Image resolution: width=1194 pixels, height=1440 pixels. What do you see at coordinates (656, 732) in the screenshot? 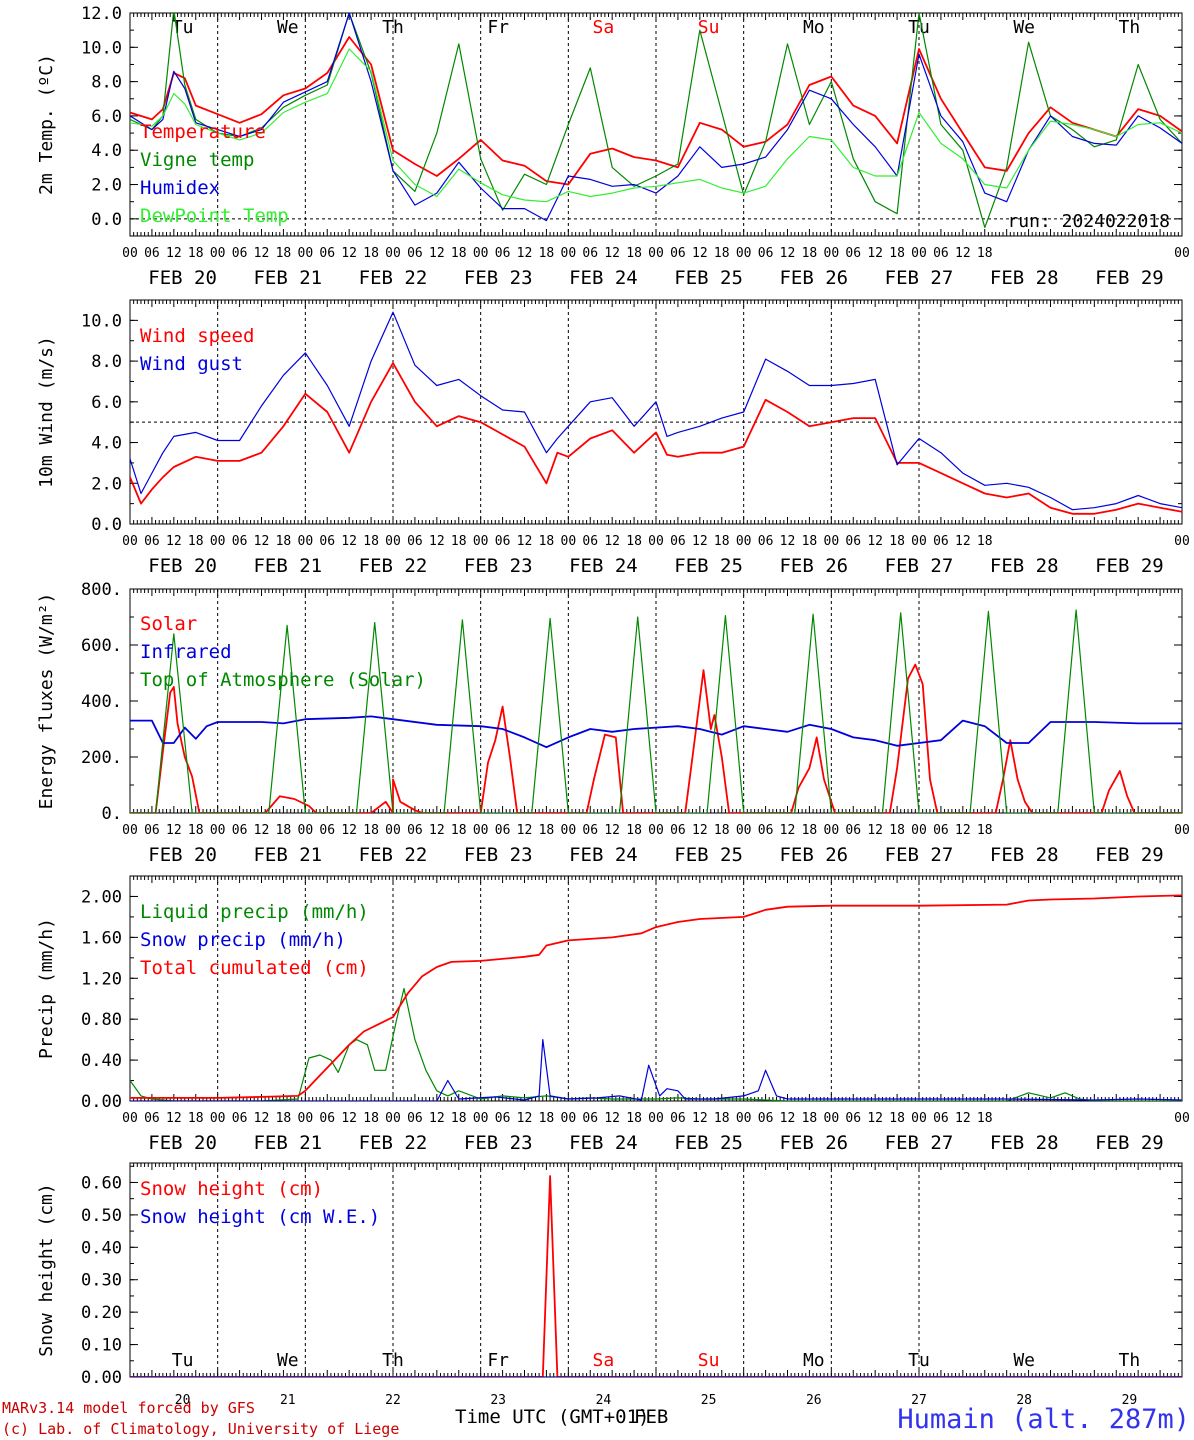
I see `flux-series-infrared` at bounding box center [656, 732].